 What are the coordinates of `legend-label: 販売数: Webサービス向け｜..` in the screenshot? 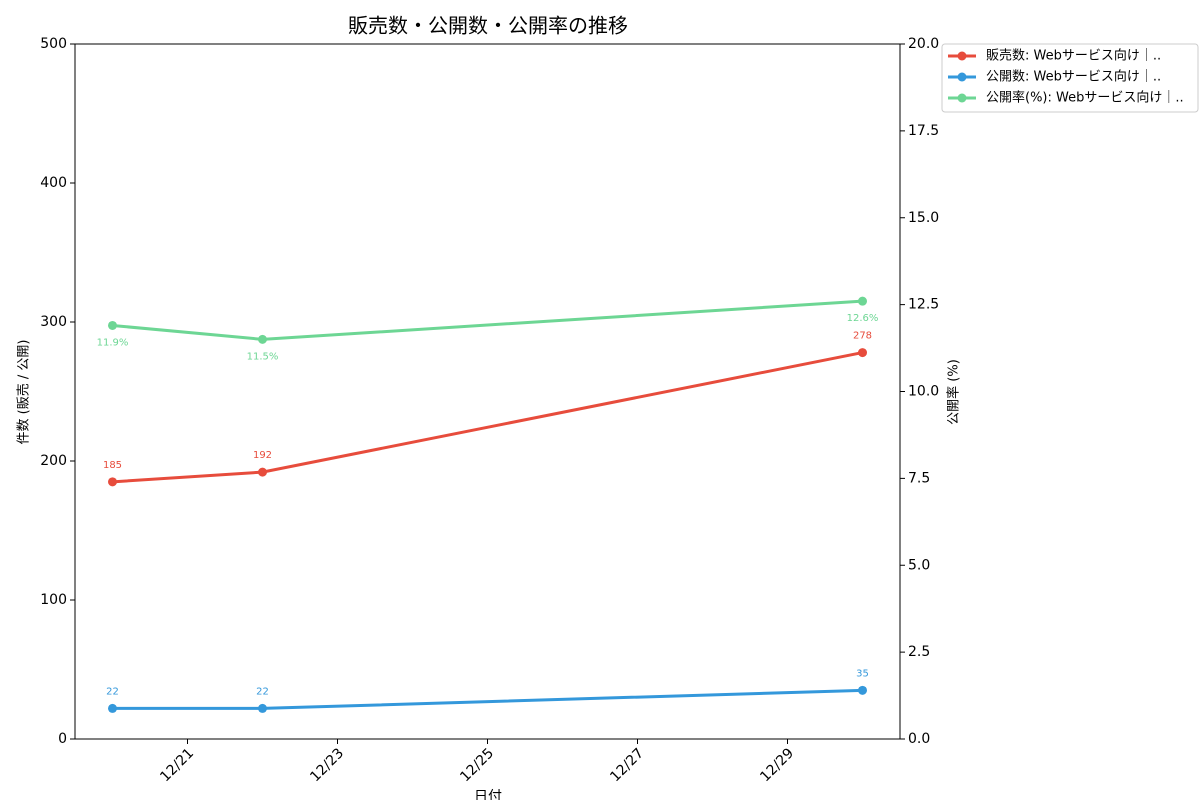 It's located at (1073, 56).